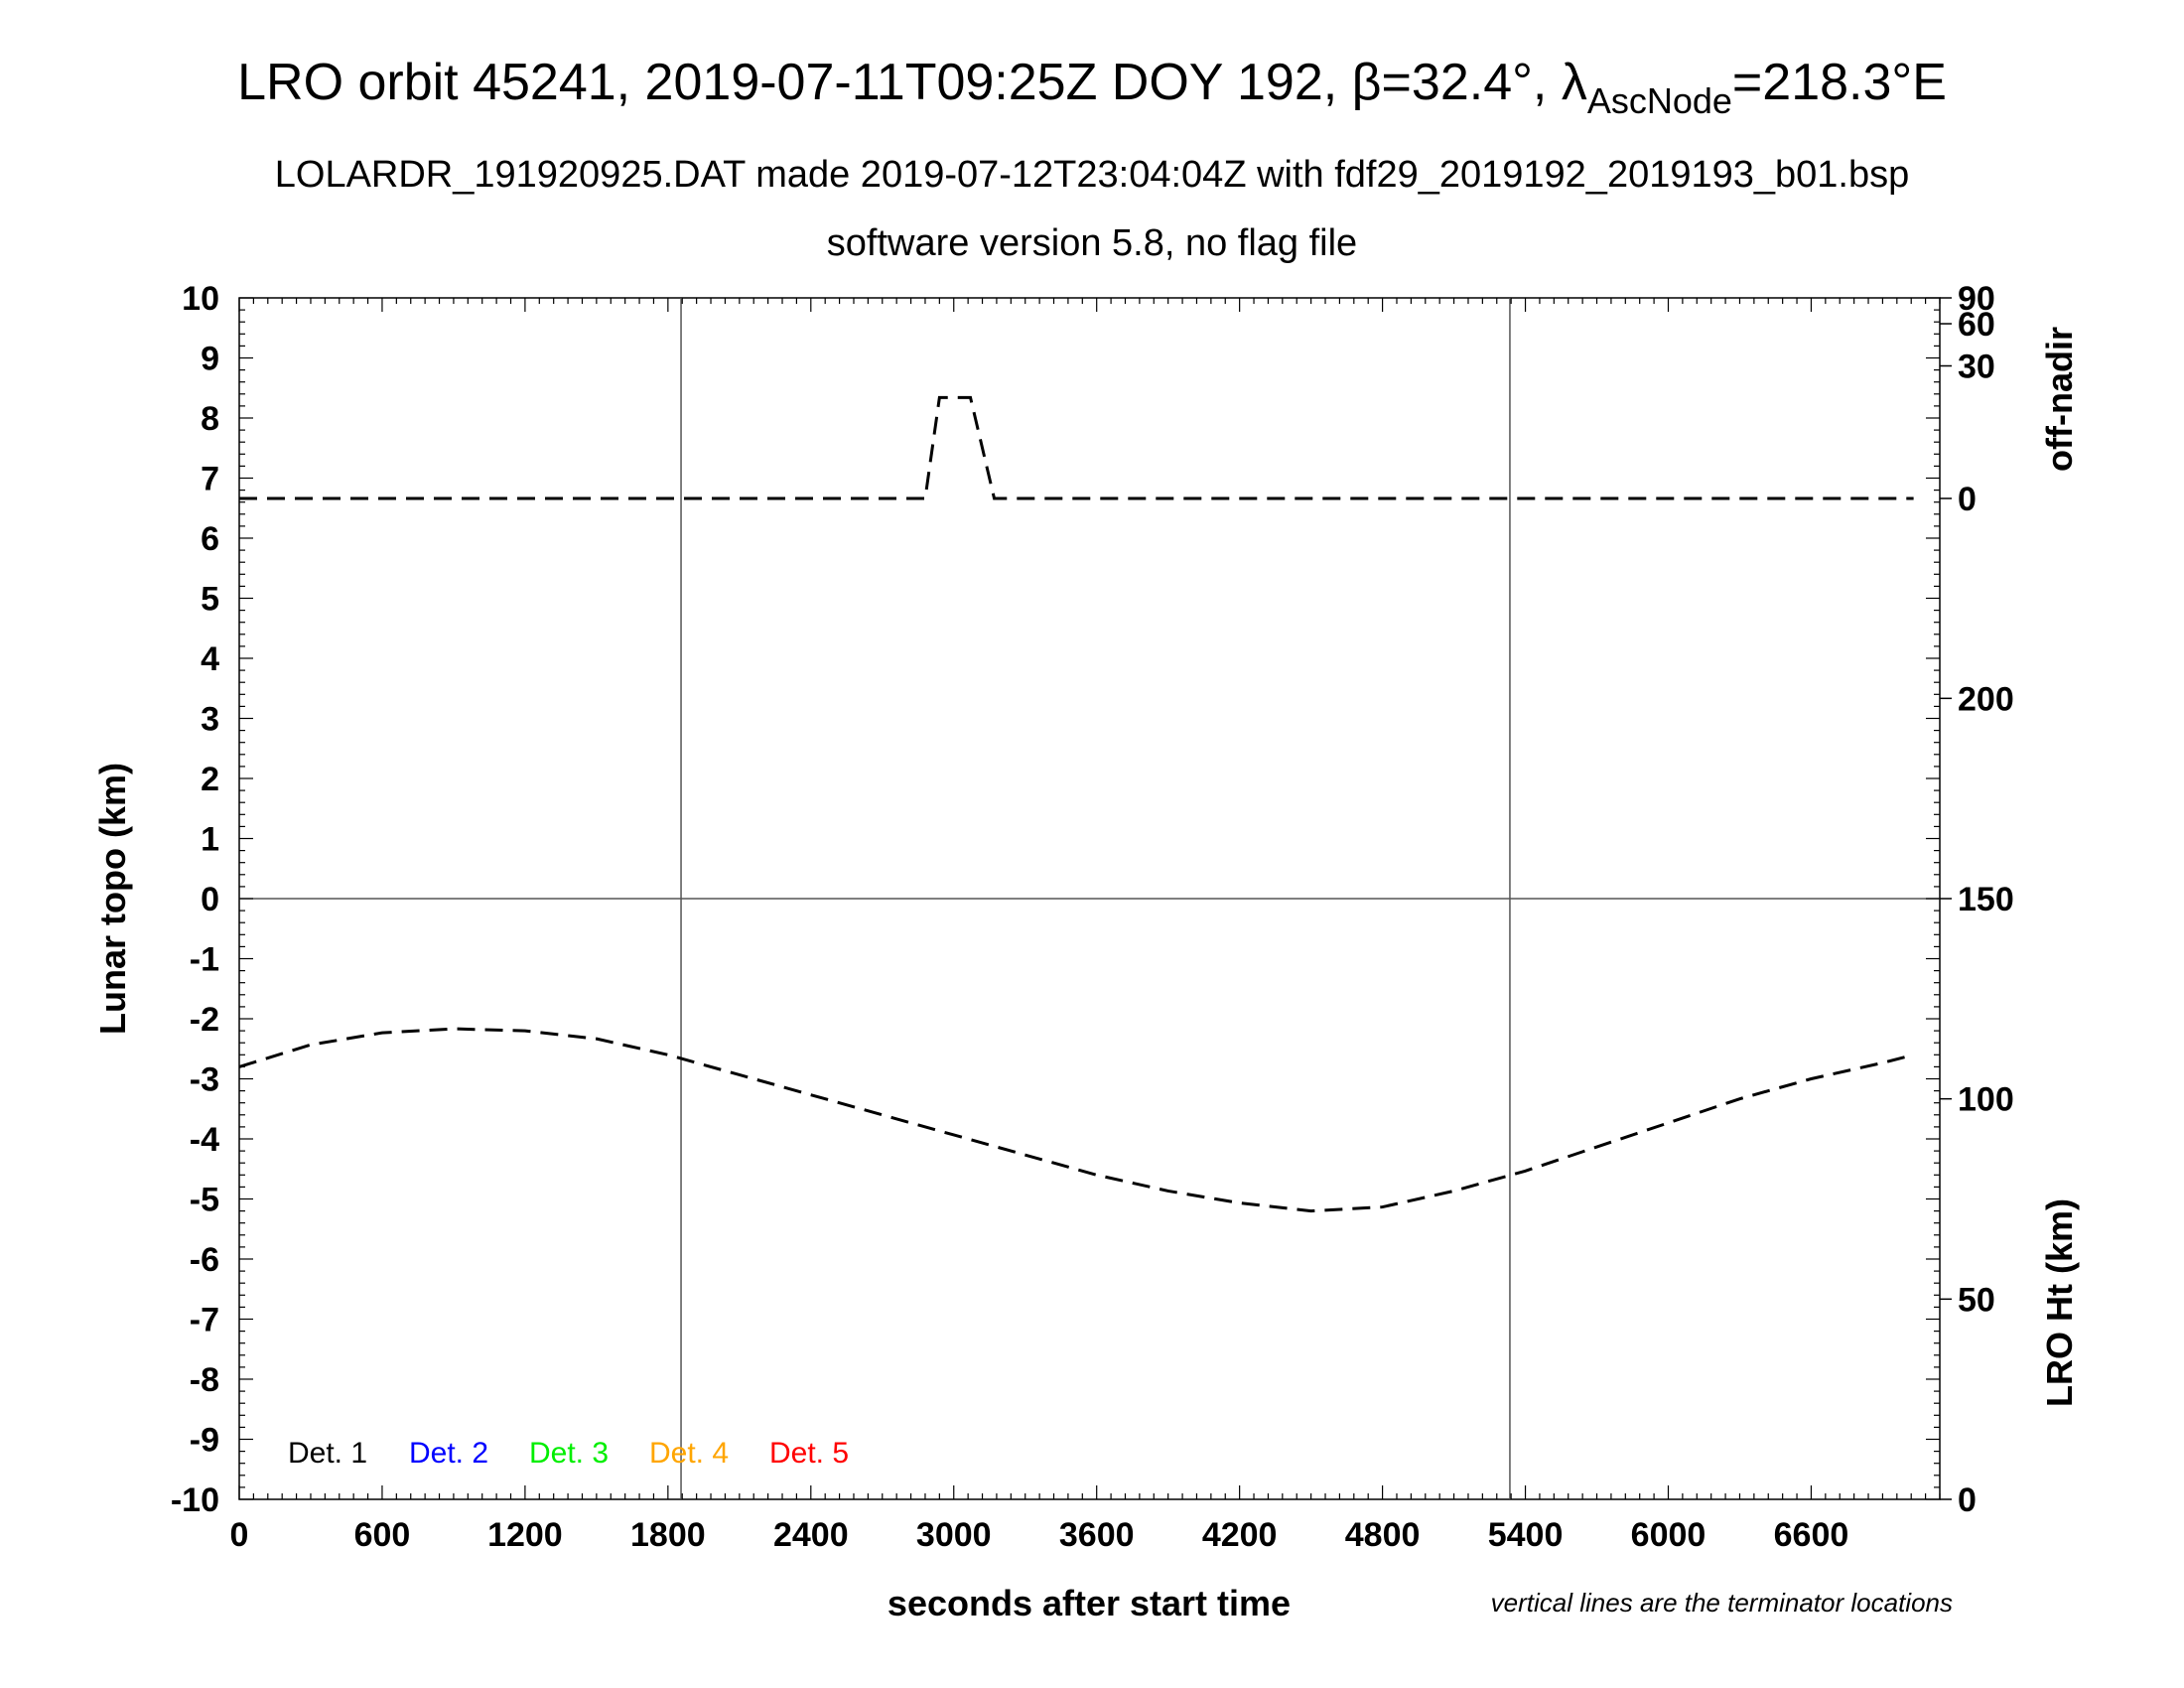  I want to click on off-nadir-tick-label: 0, so click(1967, 499).